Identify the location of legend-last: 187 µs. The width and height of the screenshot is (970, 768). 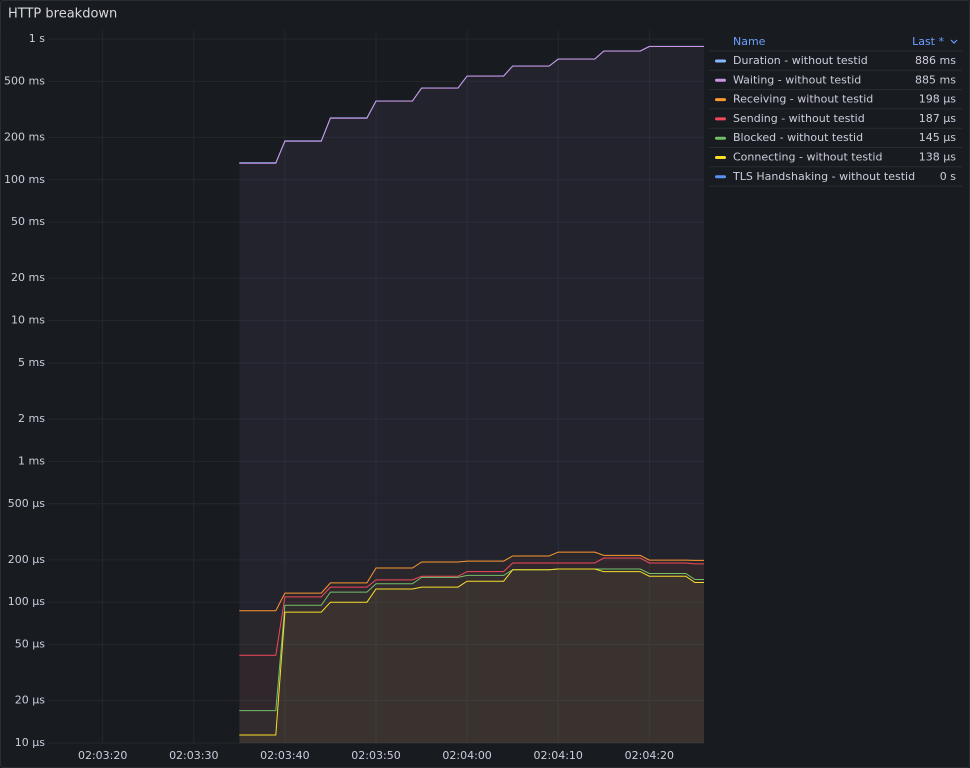
(937, 118).